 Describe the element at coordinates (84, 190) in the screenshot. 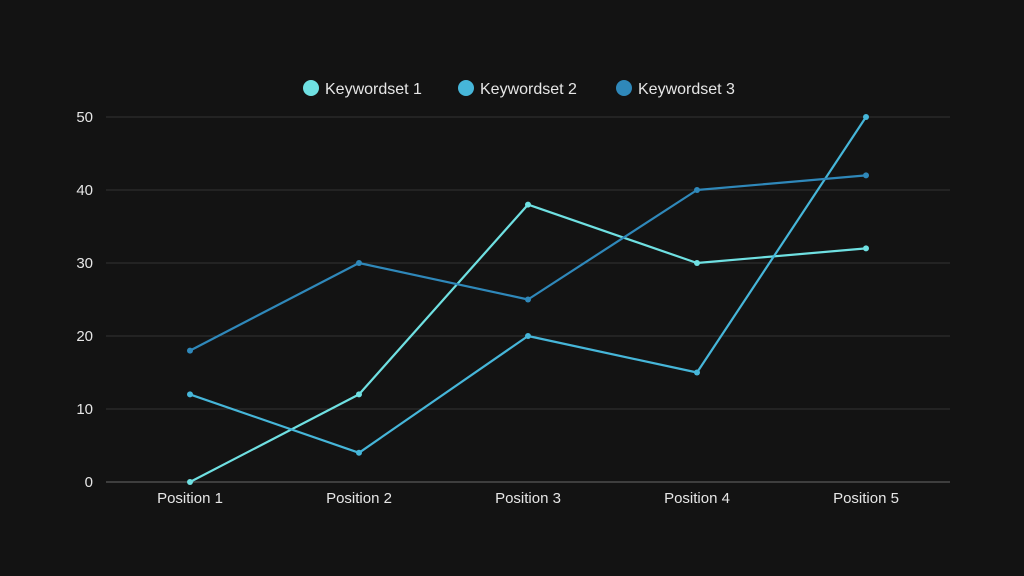

I see `y-tick-label: 40` at that location.